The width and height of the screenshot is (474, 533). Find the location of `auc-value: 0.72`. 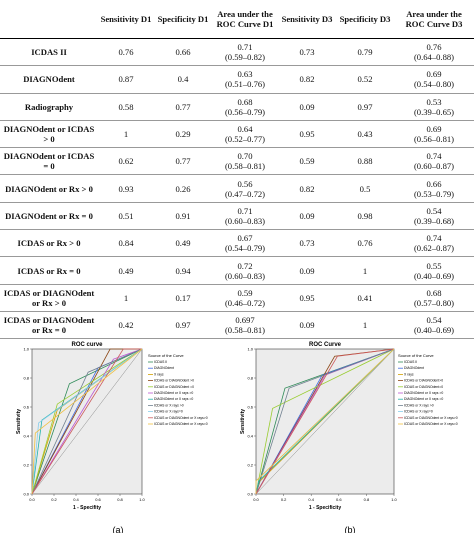

auc-value: 0.72 is located at coordinates (245, 265).